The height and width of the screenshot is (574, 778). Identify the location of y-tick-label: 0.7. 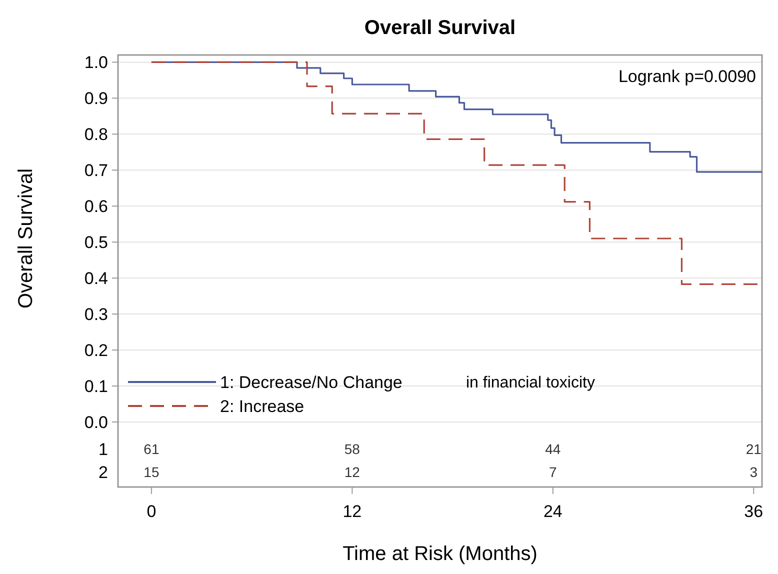
(96, 170).